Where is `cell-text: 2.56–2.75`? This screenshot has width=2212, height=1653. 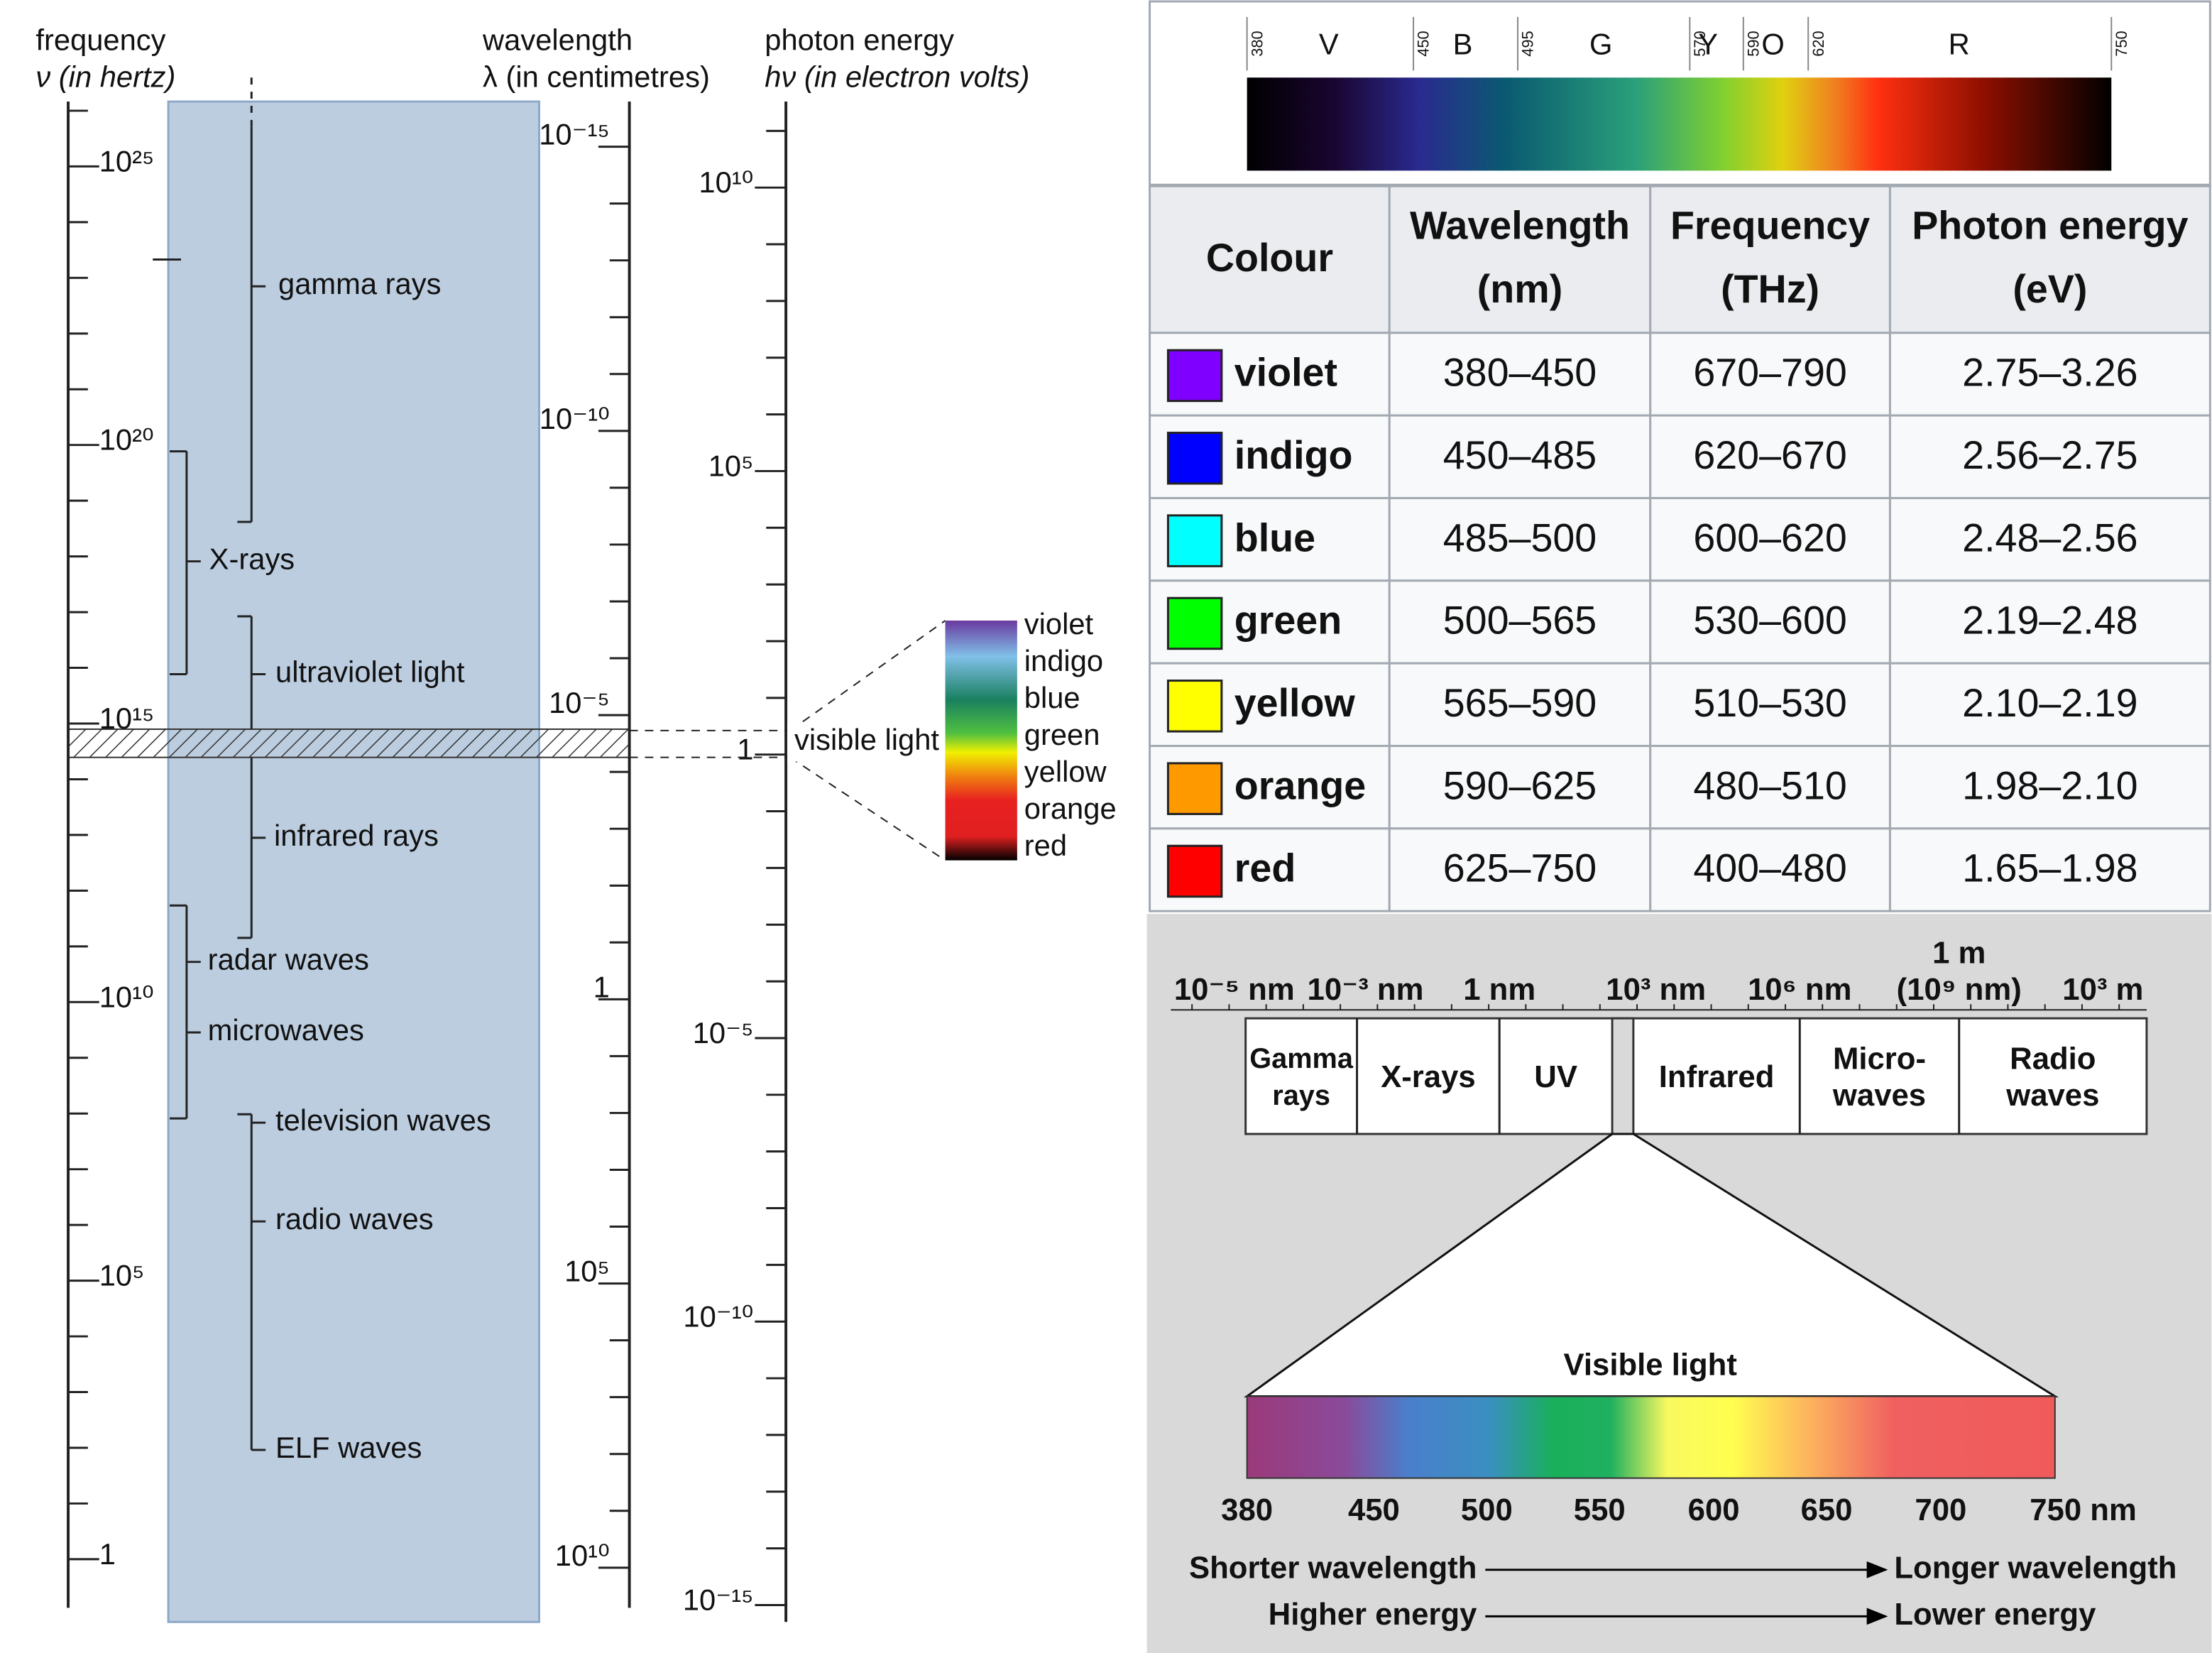 cell-text: 2.56–2.75 is located at coordinates (2049, 455).